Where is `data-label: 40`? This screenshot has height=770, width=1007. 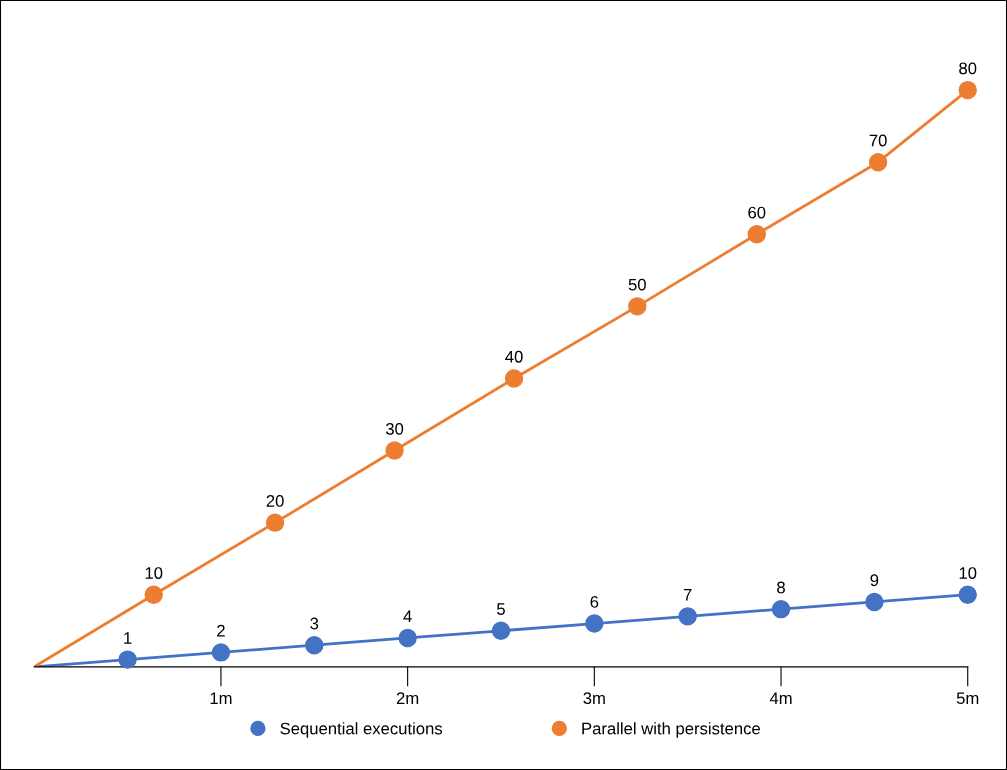
data-label: 40 is located at coordinates (514, 356).